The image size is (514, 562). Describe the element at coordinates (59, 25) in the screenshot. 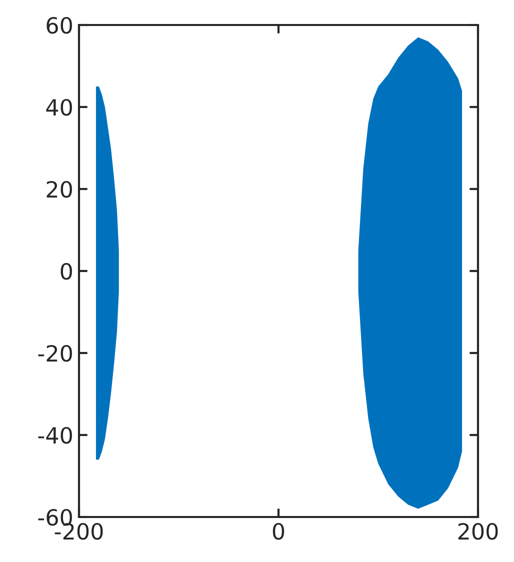

I see `y-tick-label: 60` at that location.